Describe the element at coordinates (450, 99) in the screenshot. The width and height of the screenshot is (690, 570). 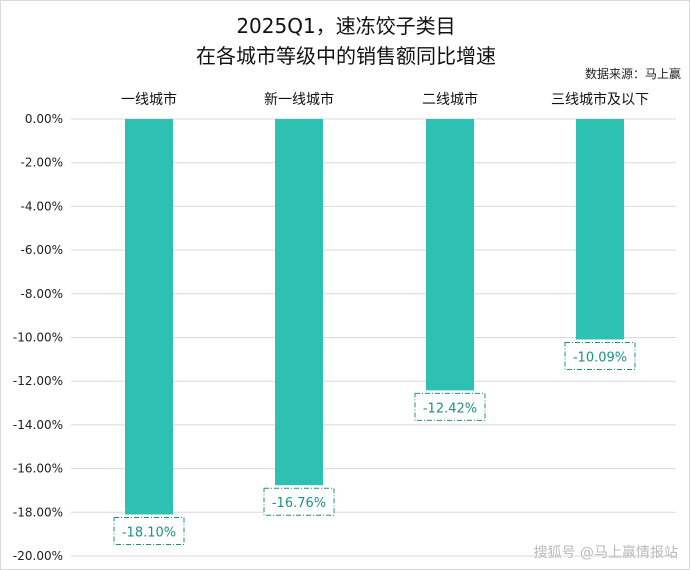
I see `x-category-label: 二线城市` at that location.